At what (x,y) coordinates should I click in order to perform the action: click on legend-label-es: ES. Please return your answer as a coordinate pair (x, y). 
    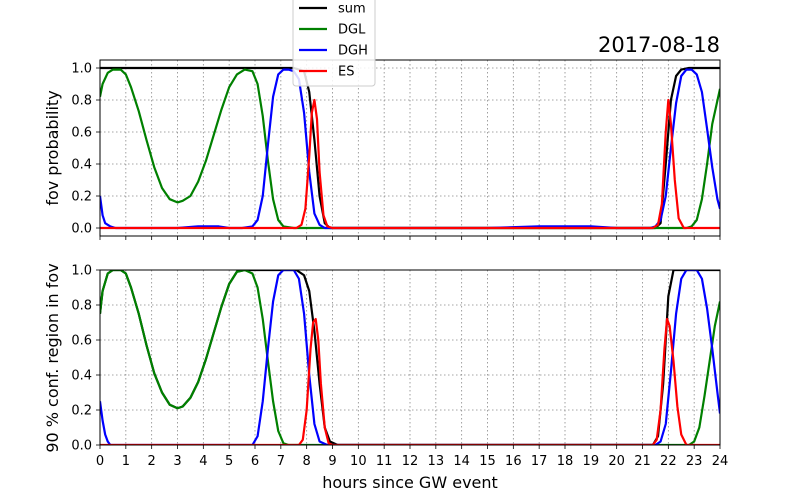
    Looking at the image, I should click on (346, 72).